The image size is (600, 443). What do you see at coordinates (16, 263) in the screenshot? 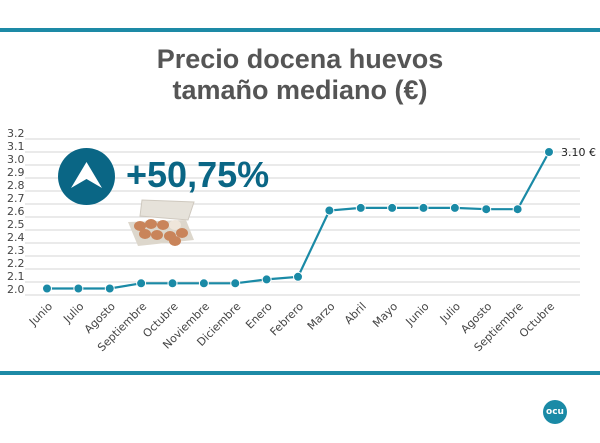
I see `y-tick-label: 2.2` at bounding box center [16, 263].